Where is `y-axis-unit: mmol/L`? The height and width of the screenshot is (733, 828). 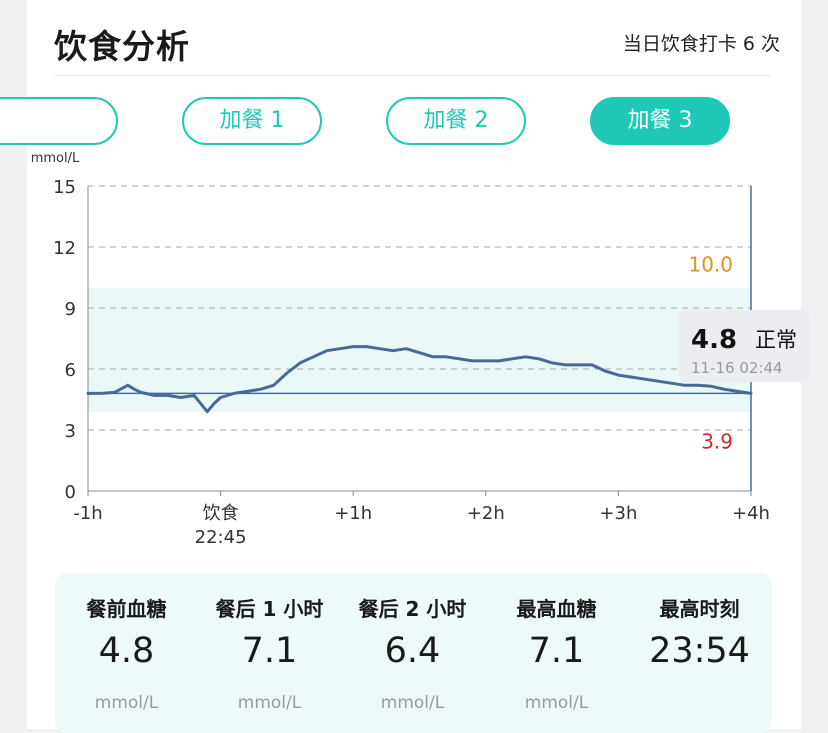
y-axis-unit: mmol/L is located at coordinates (55, 158).